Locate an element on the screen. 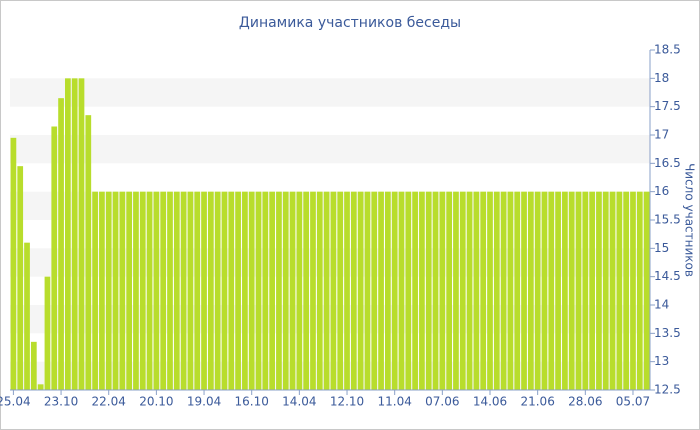  y-tick-label: 16.5 is located at coordinates (667, 163).